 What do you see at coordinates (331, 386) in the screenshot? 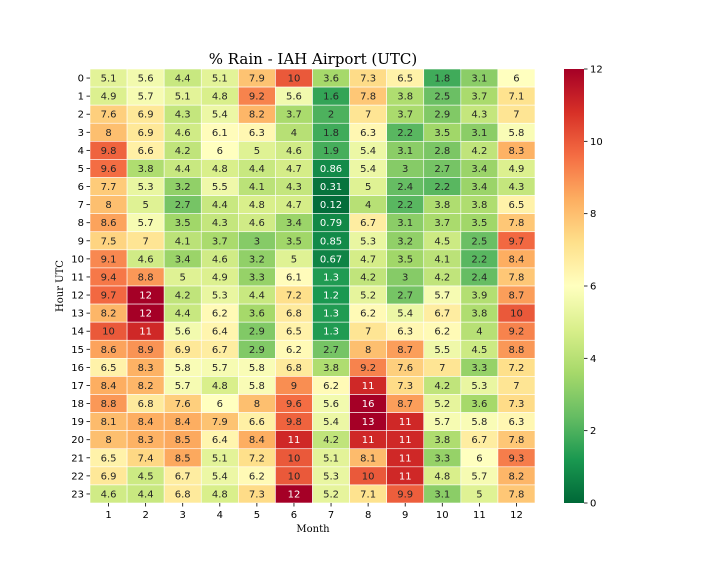
I see `cell-value-label: 6.2` at bounding box center [331, 386].